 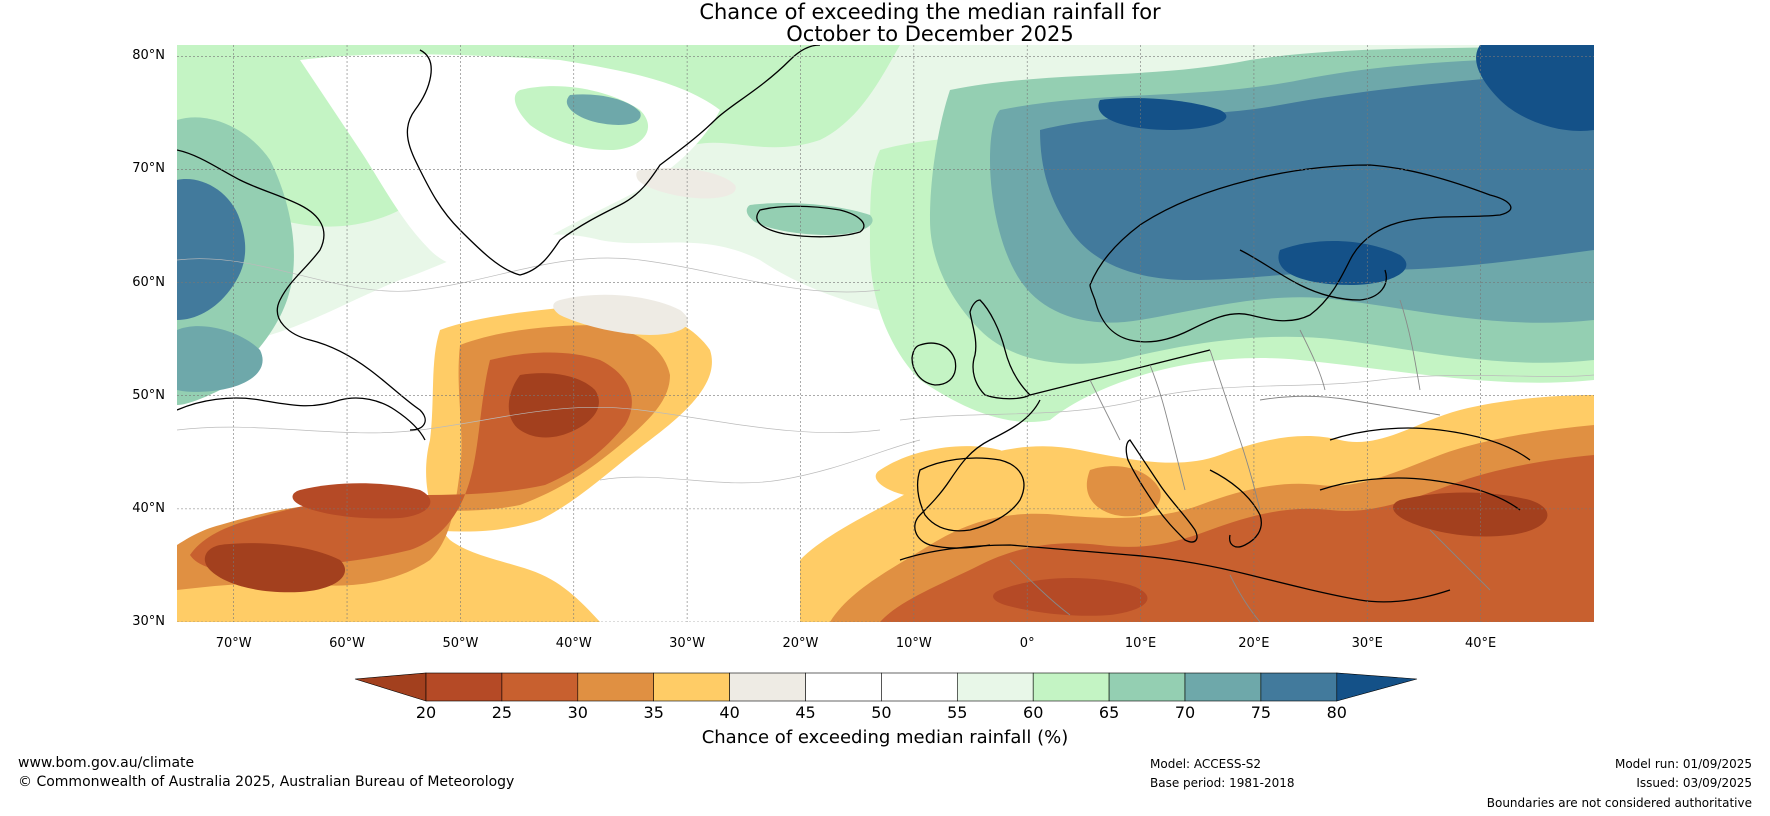 I want to click on colorbar-arrow-high, so click(x=1377, y=687).